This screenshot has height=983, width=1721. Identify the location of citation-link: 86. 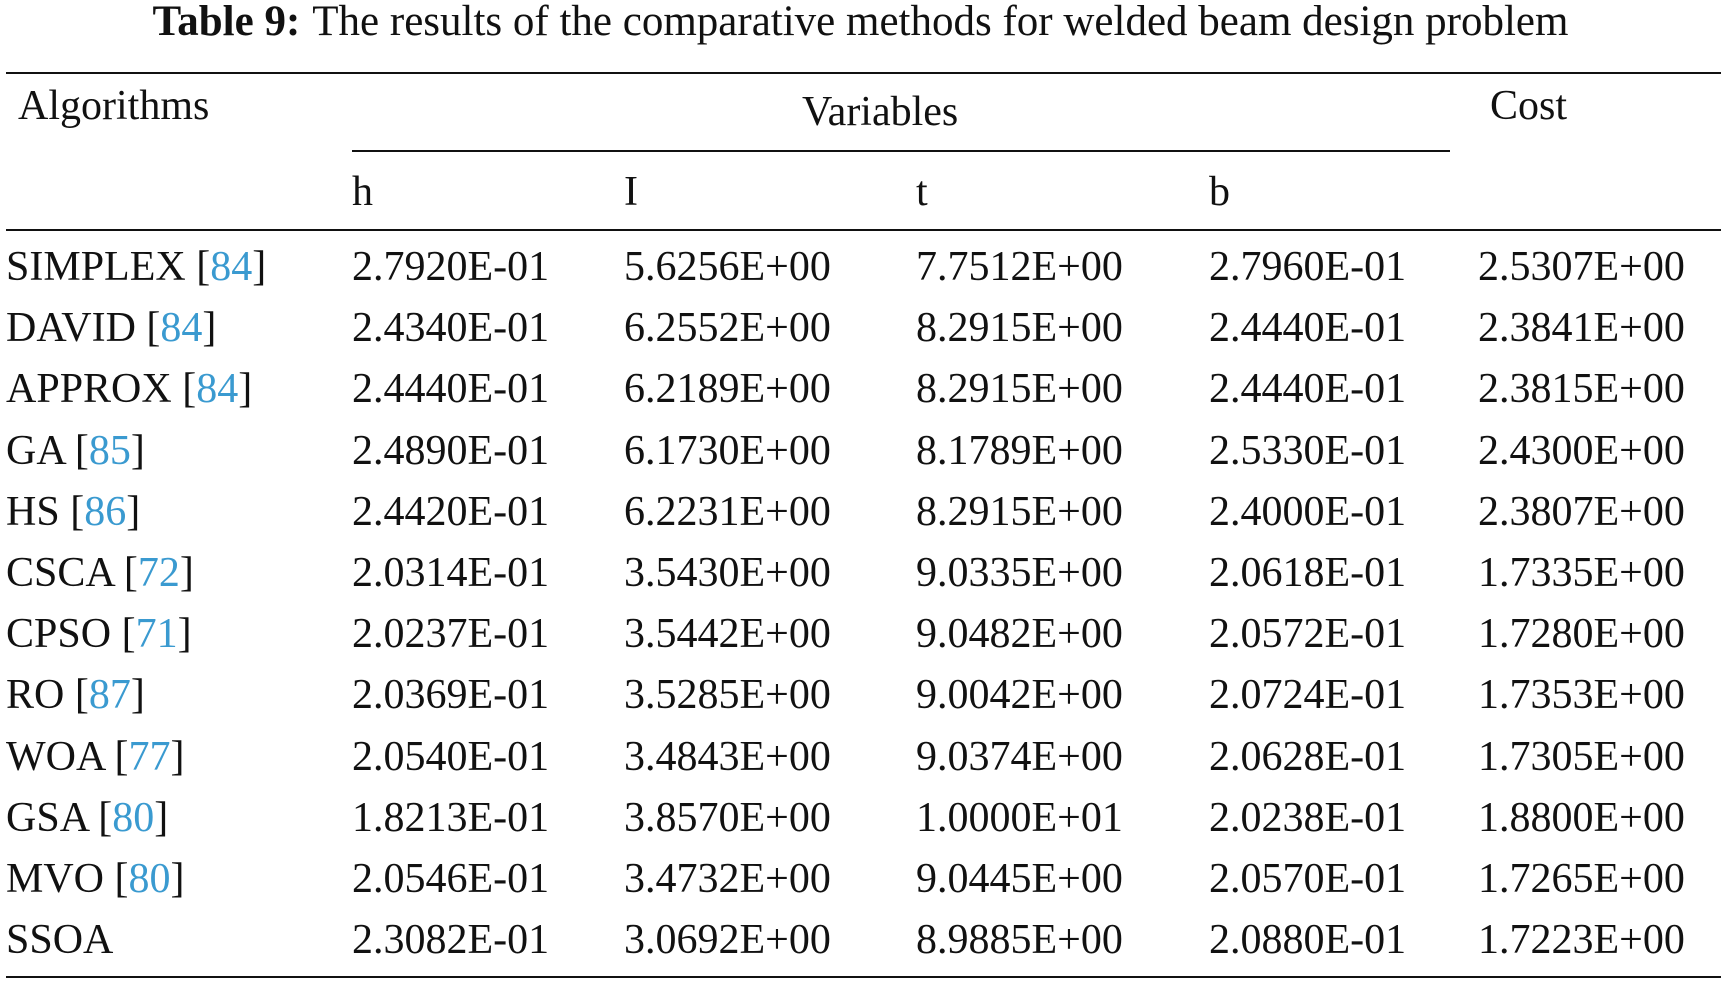
(105, 512).